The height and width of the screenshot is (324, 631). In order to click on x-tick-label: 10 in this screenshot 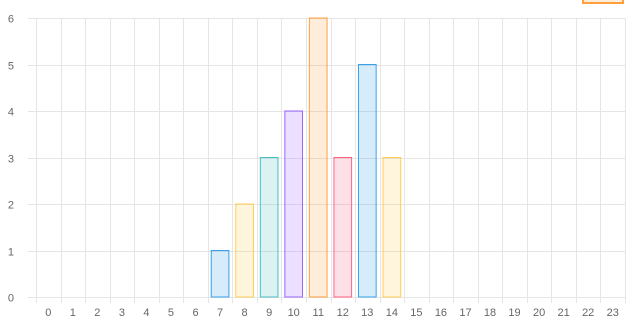, I will do `click(294, 313)`.